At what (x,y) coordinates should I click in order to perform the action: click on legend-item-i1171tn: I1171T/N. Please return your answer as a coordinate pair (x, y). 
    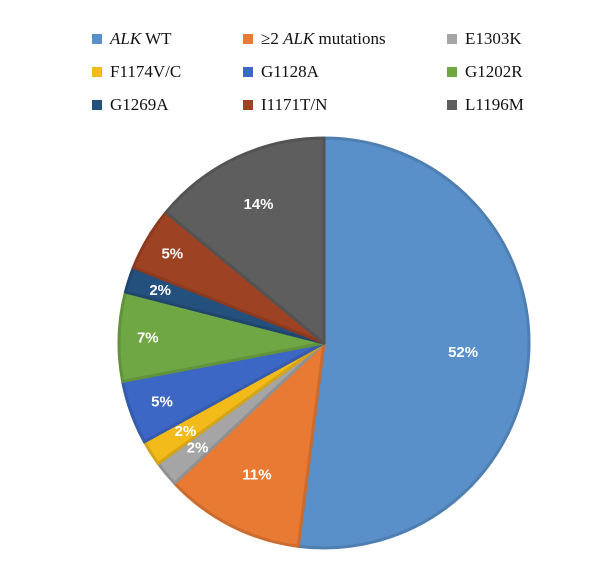
    Looking at the image, I should click on (285, 105).